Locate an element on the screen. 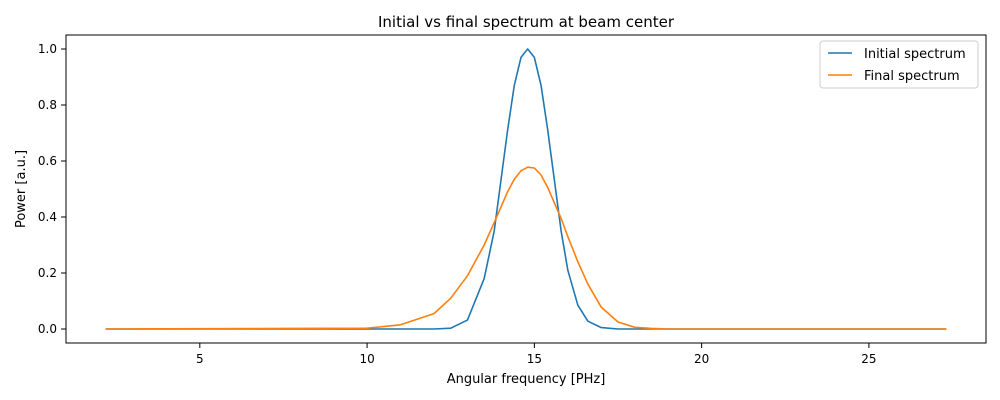  x-tick-label: 10 is located at coordinates (366, 359).